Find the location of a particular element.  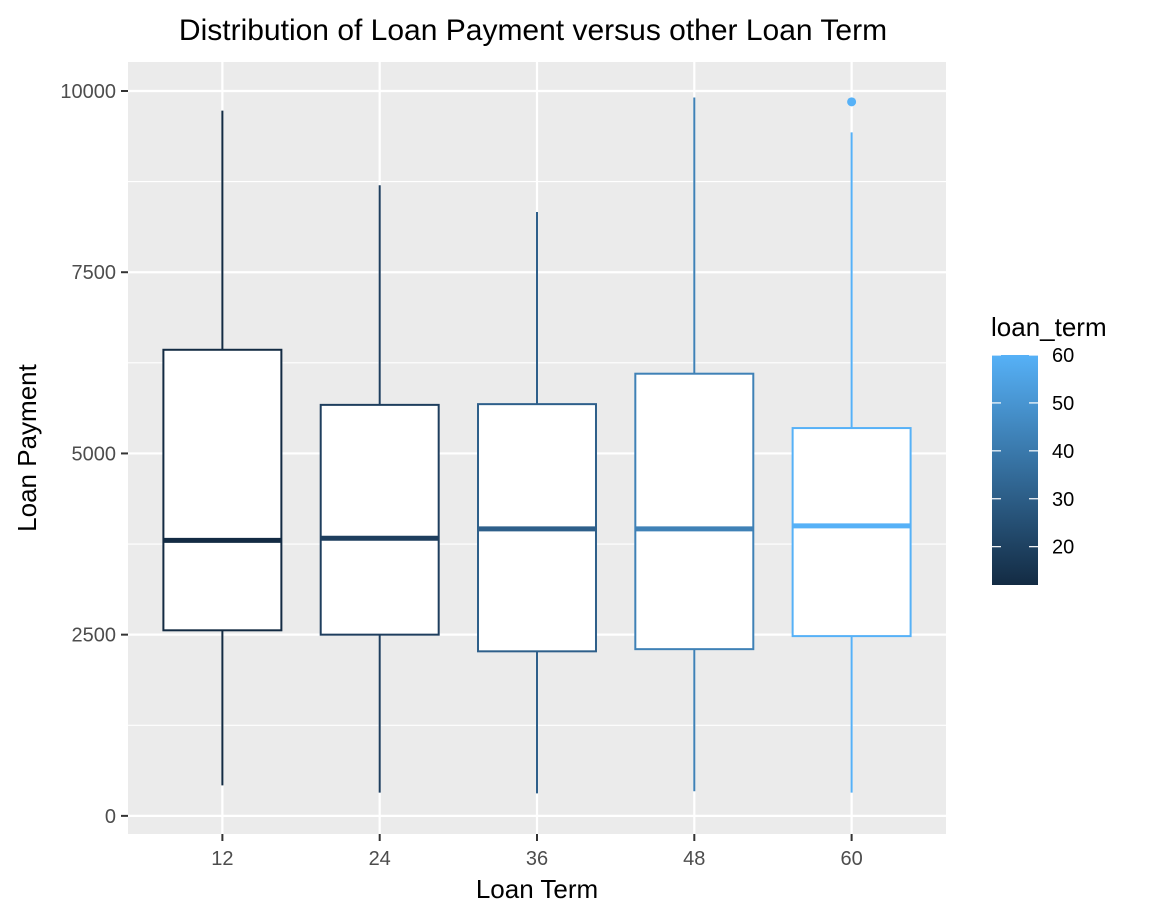

x-tick-label: 60 is located at coordinates (851, 859).